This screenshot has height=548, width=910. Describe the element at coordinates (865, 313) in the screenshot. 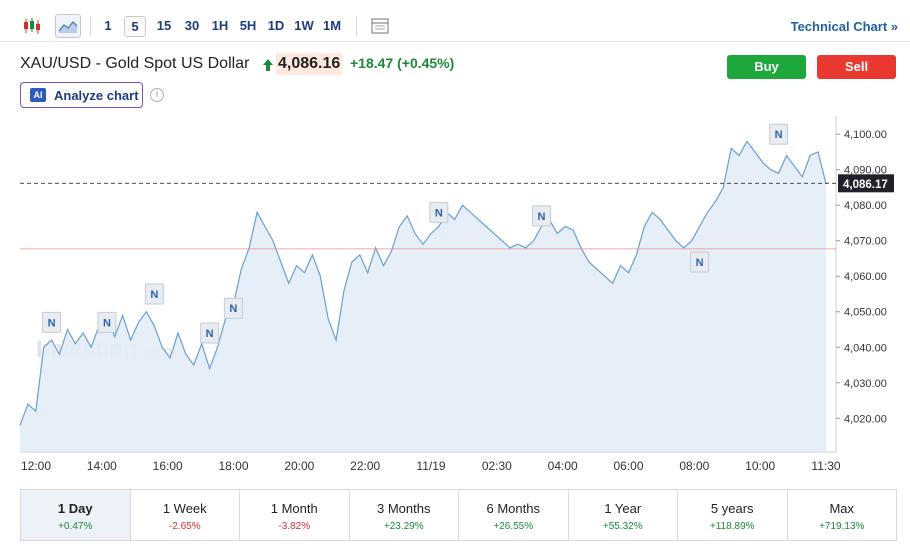

I see `y-tick-label: 4,050.00` at that location.